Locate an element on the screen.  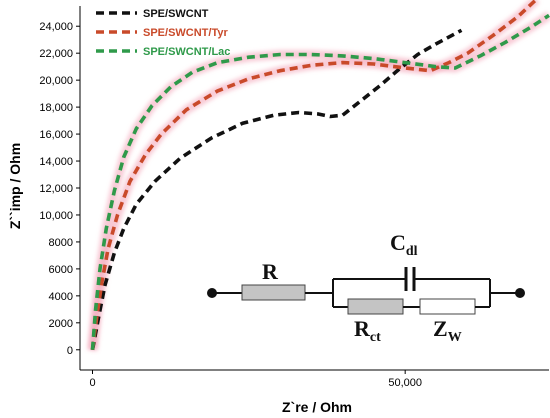
y-tick-label: 18,000 is located at coordinates (56, 108).